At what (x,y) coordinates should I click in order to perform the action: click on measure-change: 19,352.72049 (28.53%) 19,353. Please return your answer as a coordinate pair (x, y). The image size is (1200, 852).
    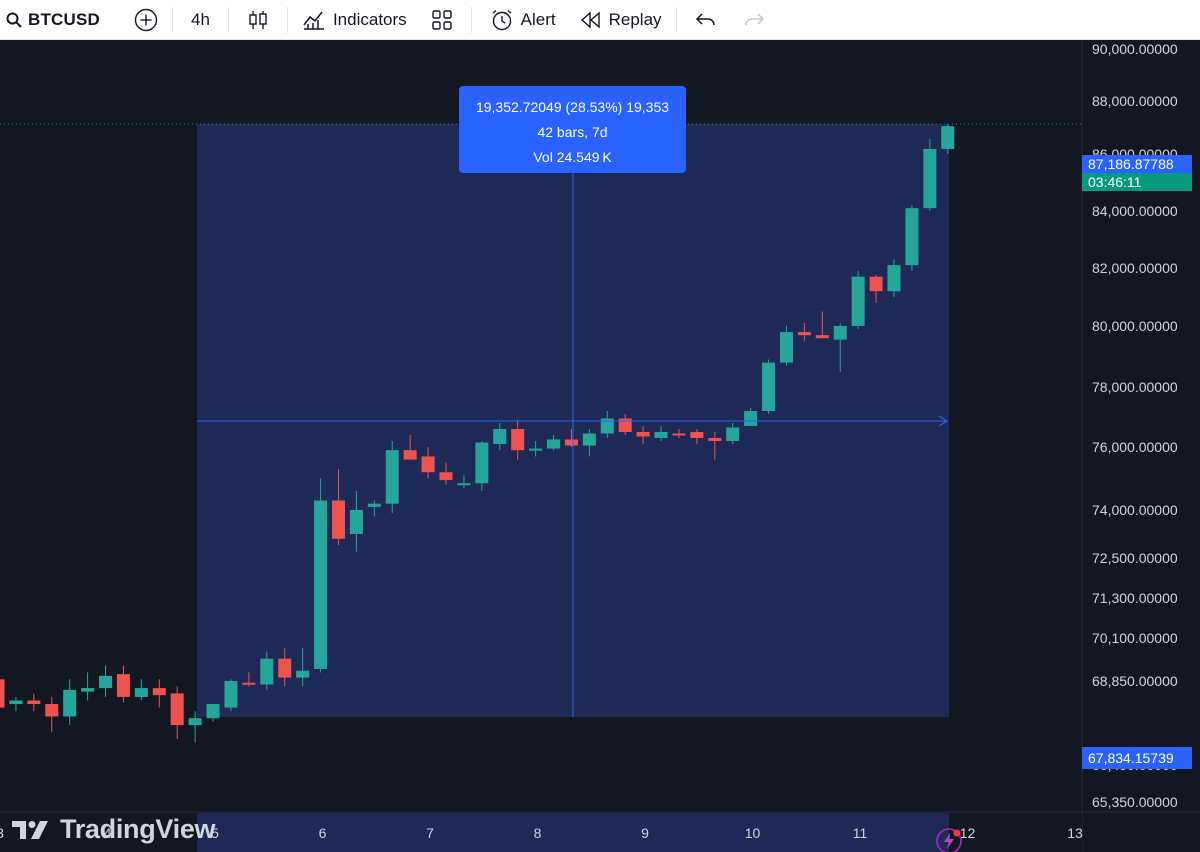
    Looking at the image, I should click on (572, 107).